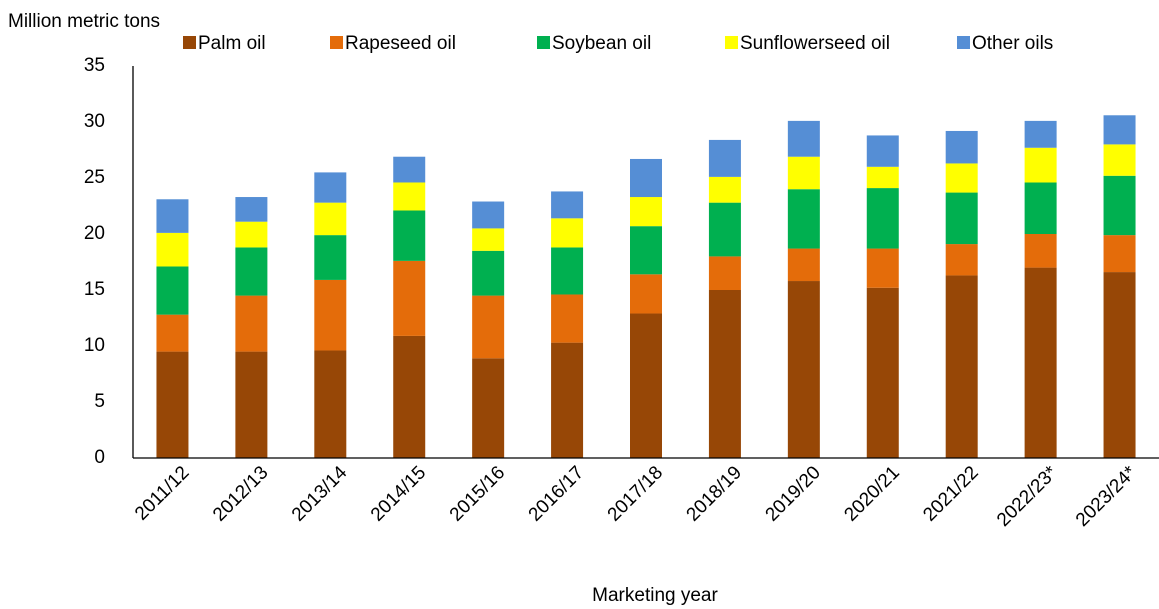 Image resolution: width=1159 pixels, height=609 pixels. I want to click on x-tick-label: 2014/15, so click(398, 493).